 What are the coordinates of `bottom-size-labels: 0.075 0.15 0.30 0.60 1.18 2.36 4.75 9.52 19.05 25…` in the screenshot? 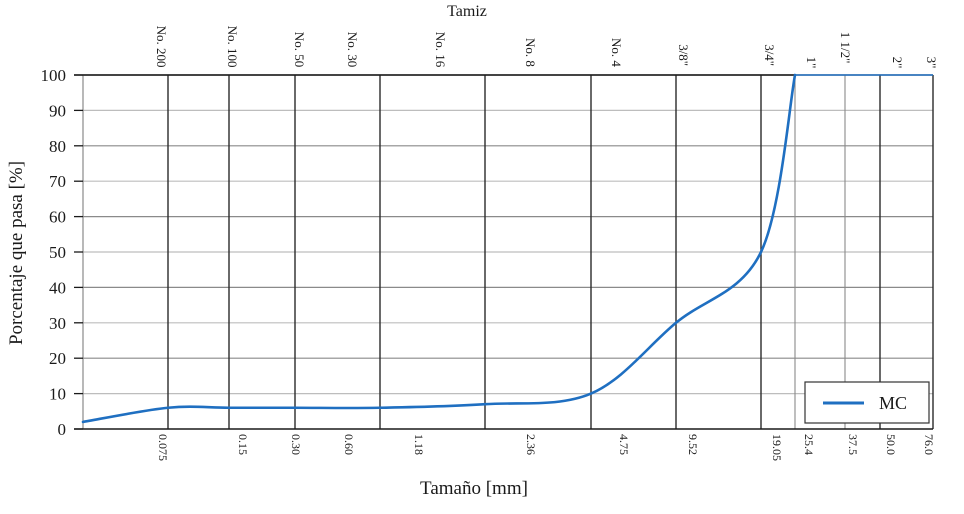 It's located at (546, 447).